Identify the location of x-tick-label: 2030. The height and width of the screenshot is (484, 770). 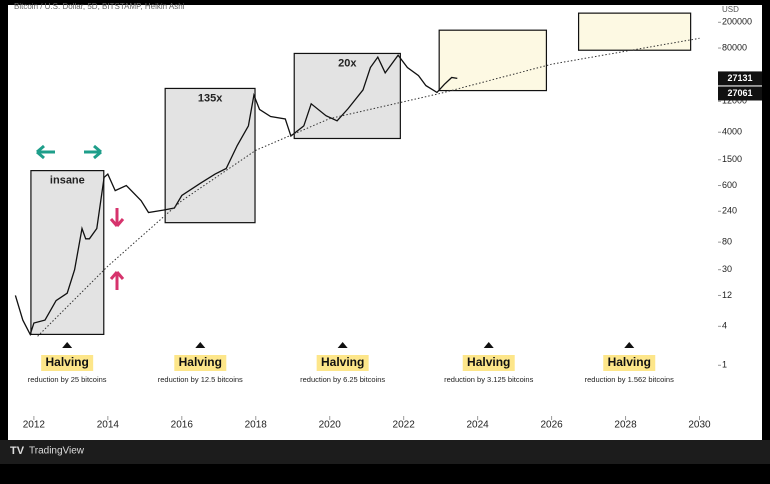
(699, 425).